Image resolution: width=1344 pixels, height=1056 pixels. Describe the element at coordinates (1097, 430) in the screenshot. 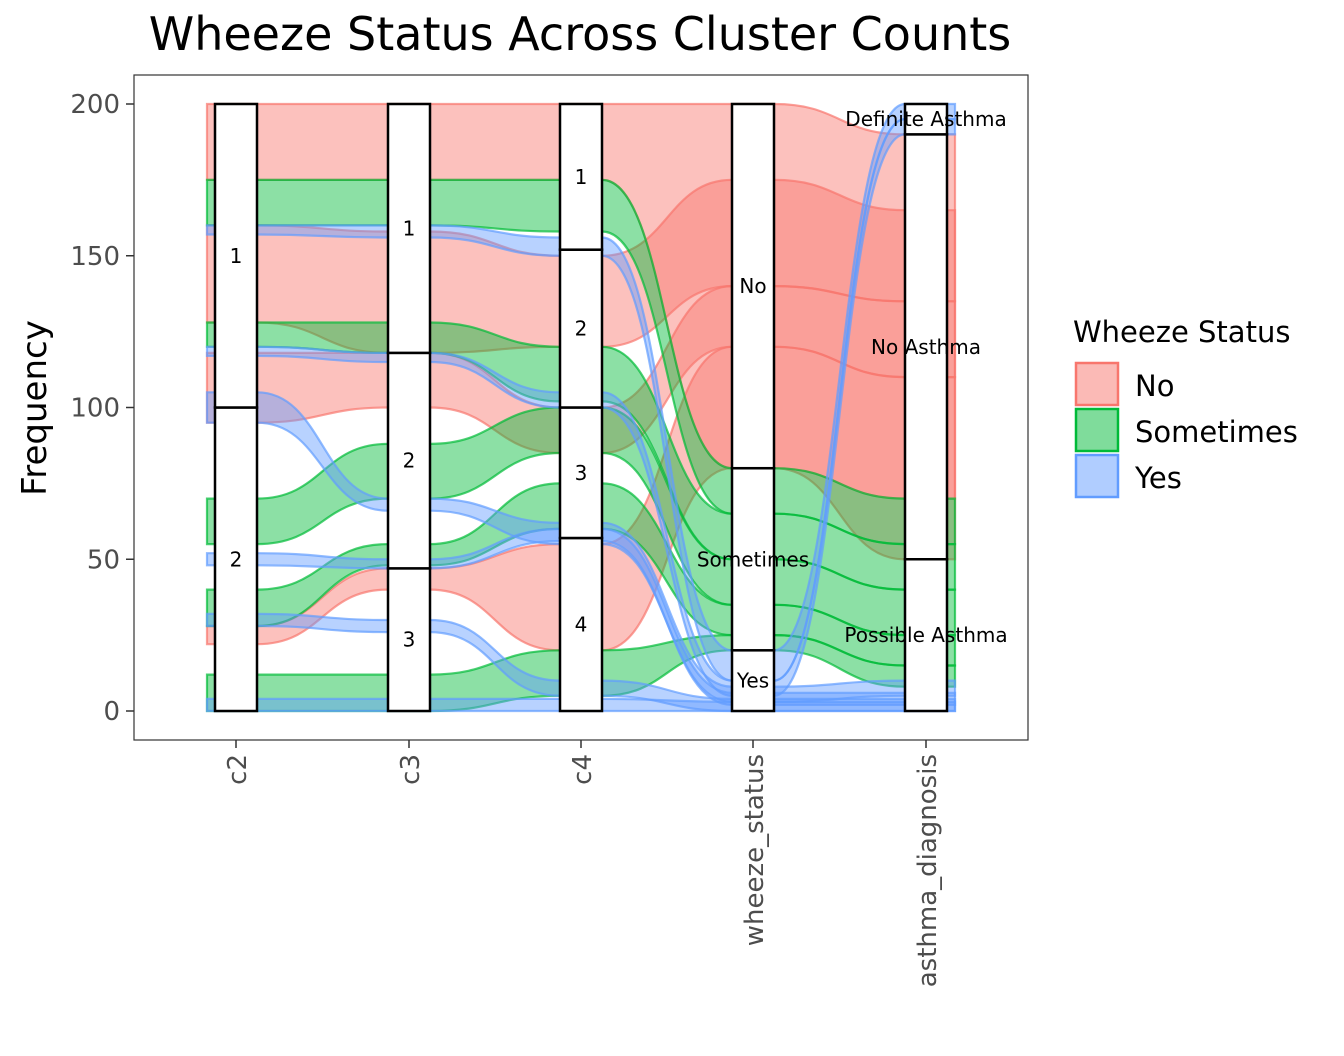

I see `legend-key-sometimes` at that location.